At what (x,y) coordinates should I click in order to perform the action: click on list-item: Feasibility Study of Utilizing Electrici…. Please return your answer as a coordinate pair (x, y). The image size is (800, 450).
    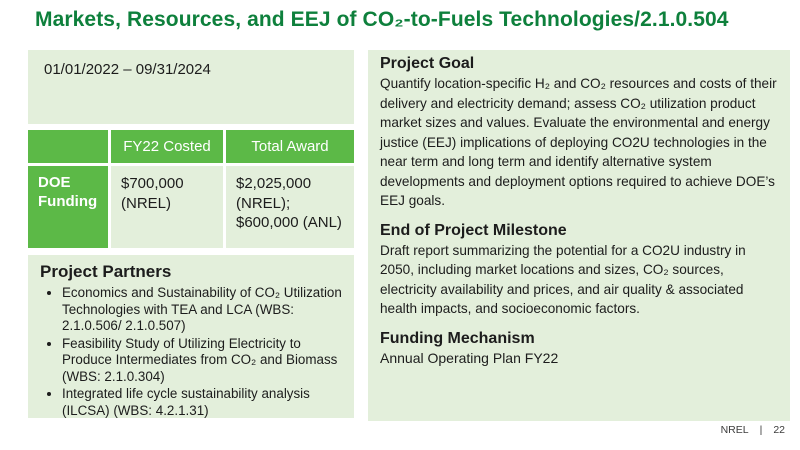
    Looking at the image, I should click on (203, 361).